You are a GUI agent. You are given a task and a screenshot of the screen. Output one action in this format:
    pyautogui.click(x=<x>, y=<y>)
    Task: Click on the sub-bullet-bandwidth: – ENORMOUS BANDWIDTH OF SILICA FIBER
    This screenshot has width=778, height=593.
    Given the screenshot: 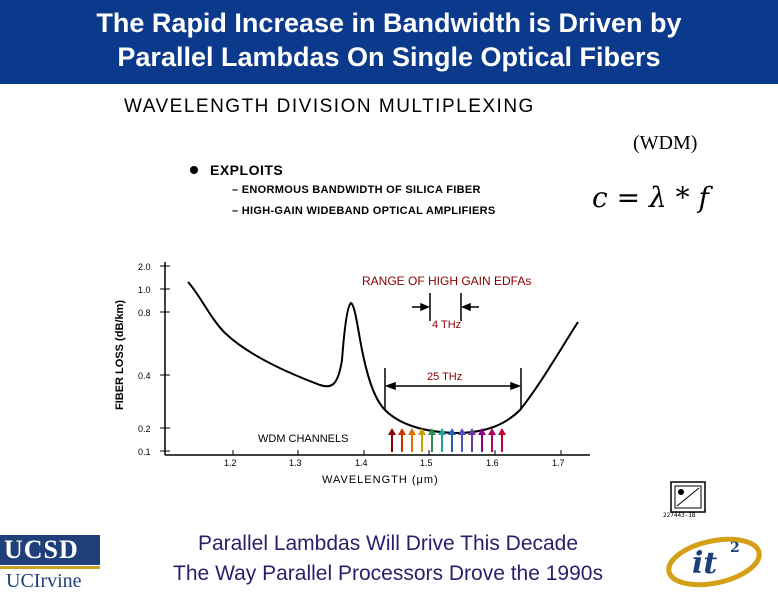 What is the action you would take?
    pyautogui.click(x=356, y=190)
    